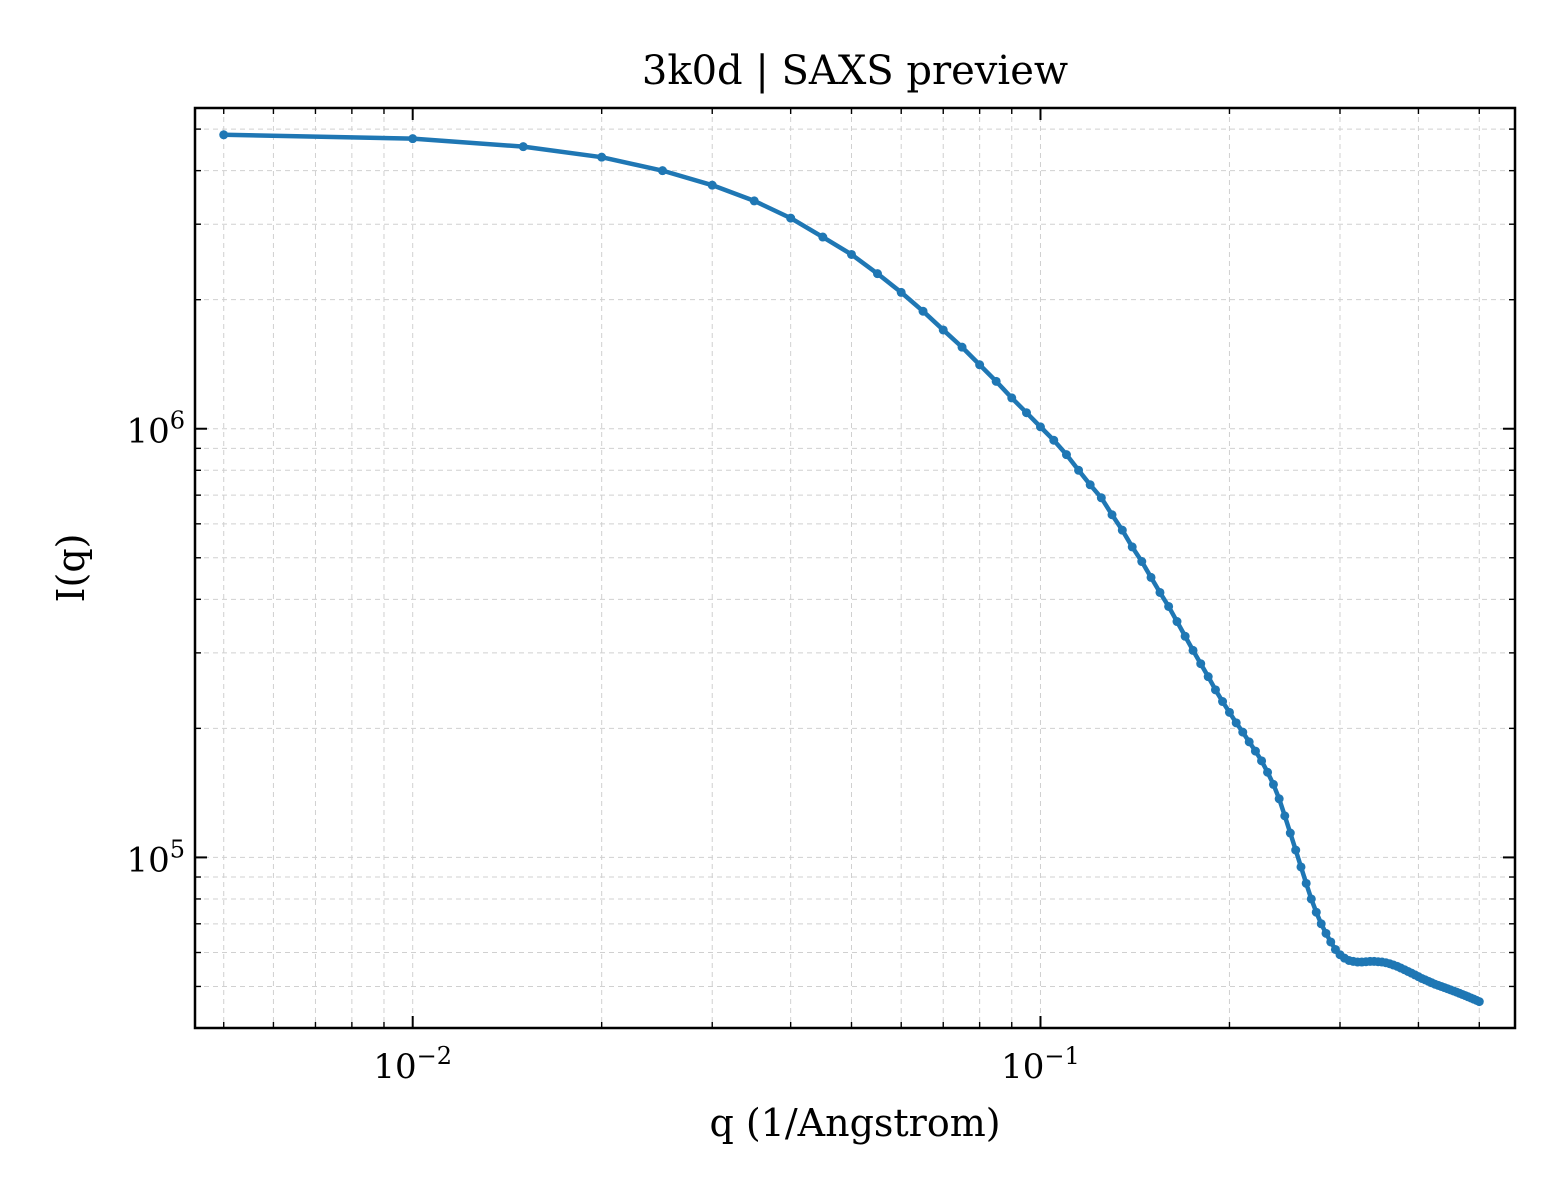 The image size is (1560, 1200). I want to click on y-tick-label: 10⁵, so click(155, 857).